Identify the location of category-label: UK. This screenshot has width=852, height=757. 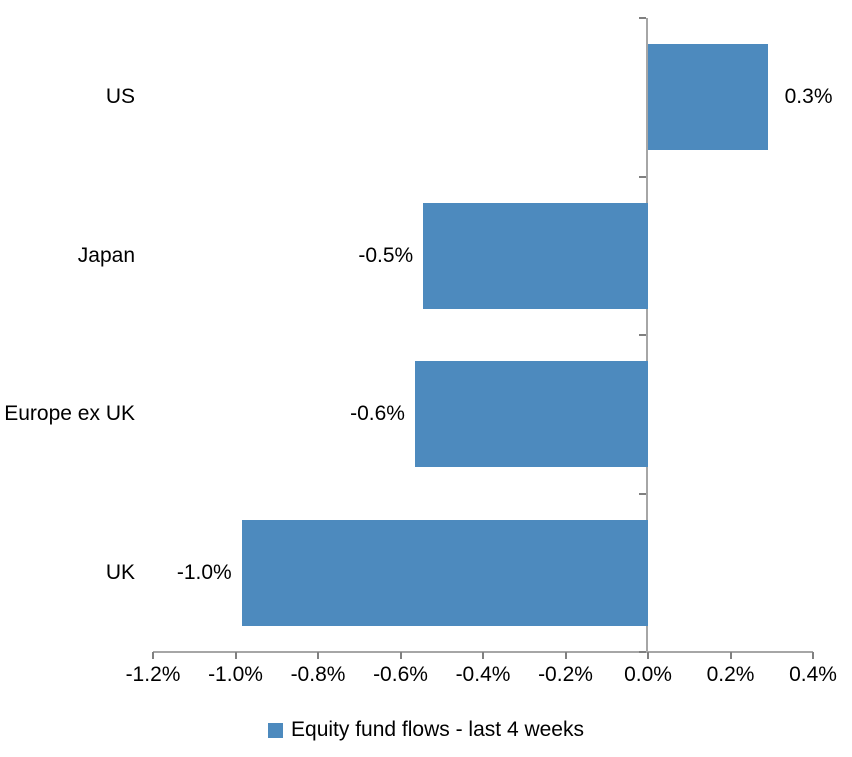
(120, 572).